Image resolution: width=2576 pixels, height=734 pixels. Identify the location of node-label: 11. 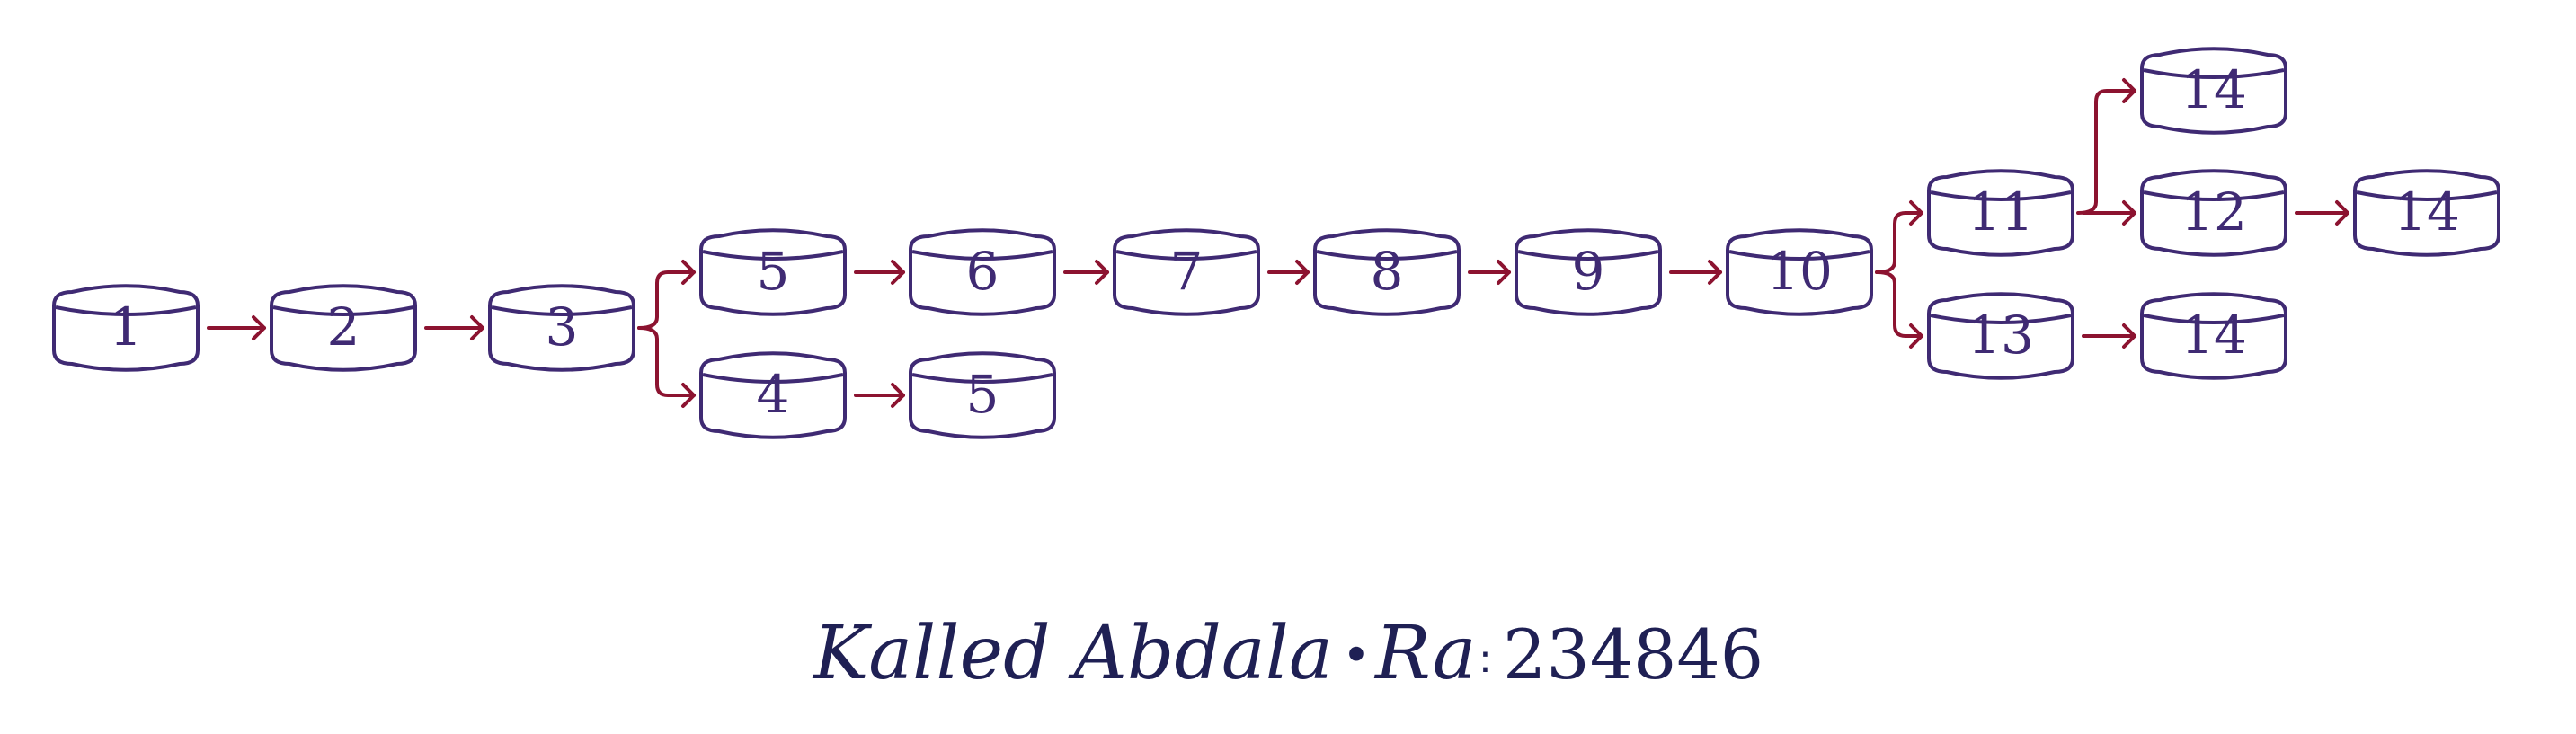
(2001, 212).